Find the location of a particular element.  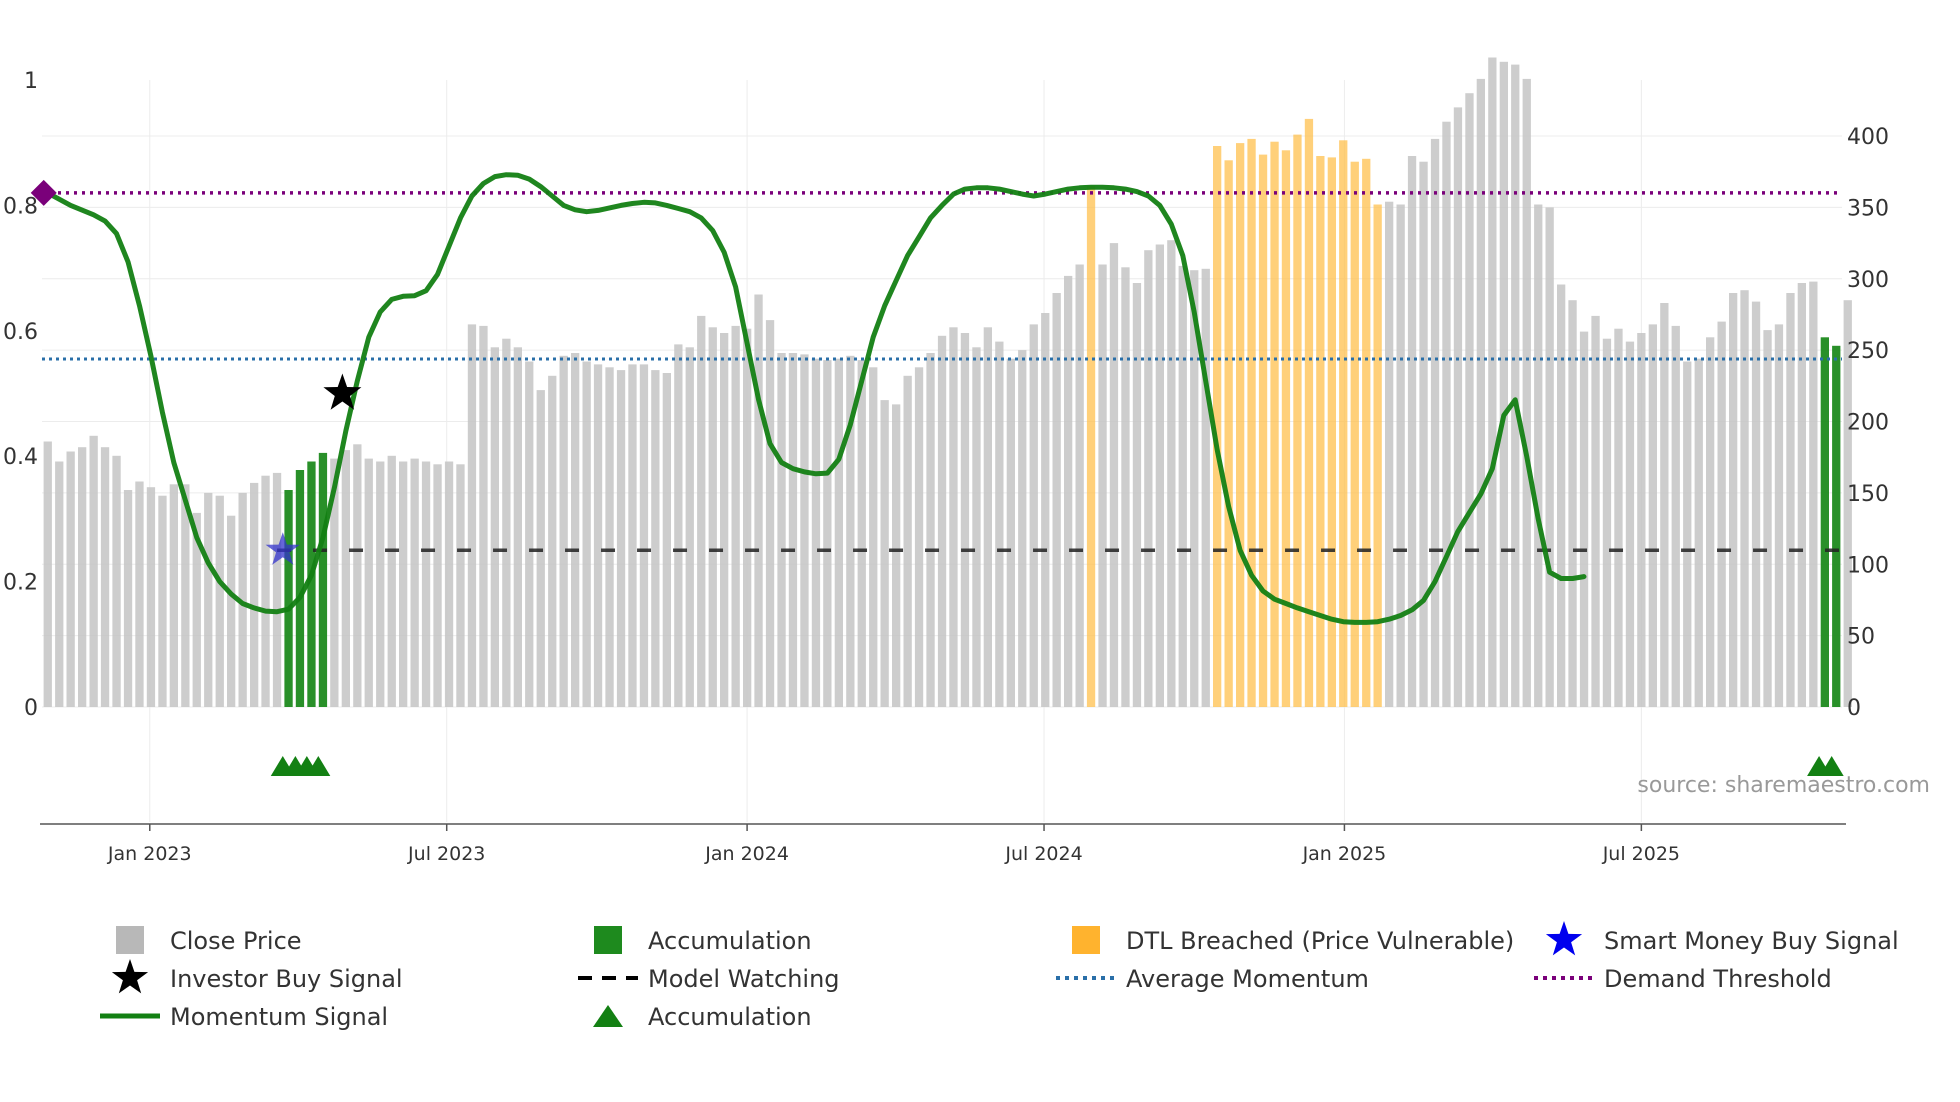

left-tick-label: 0 is located at coordinates (31, 708).